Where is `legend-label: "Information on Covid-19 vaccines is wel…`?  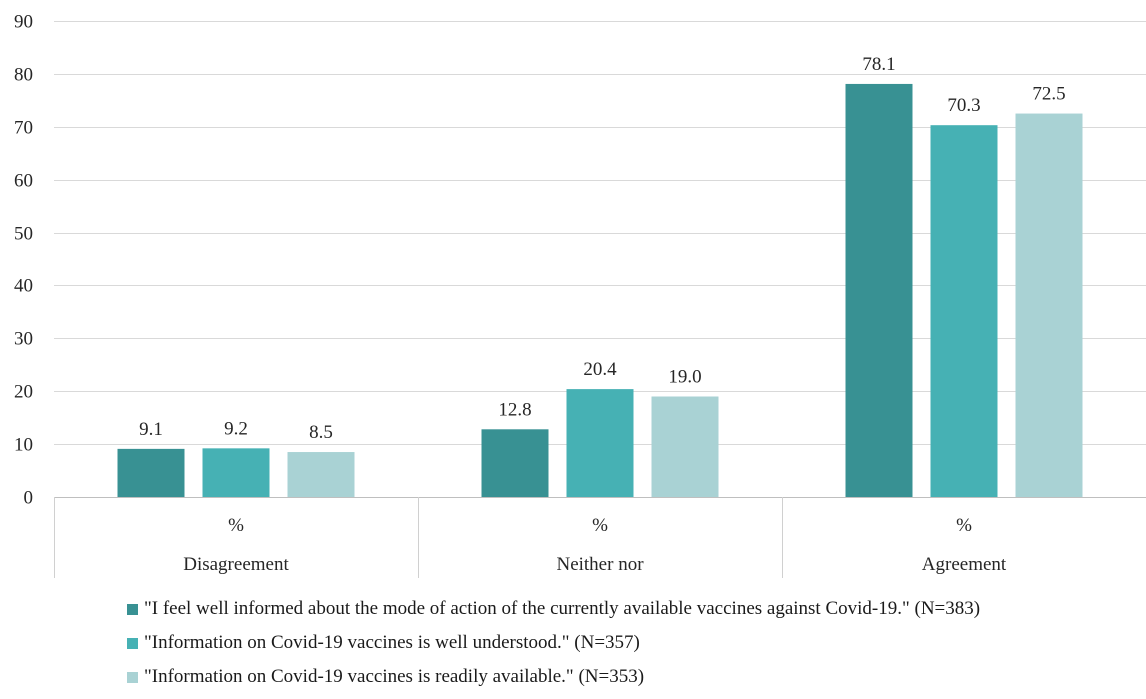
legend-label: "Information on Covid-19 vaccines is wel… is located at coordinates (392, 642).